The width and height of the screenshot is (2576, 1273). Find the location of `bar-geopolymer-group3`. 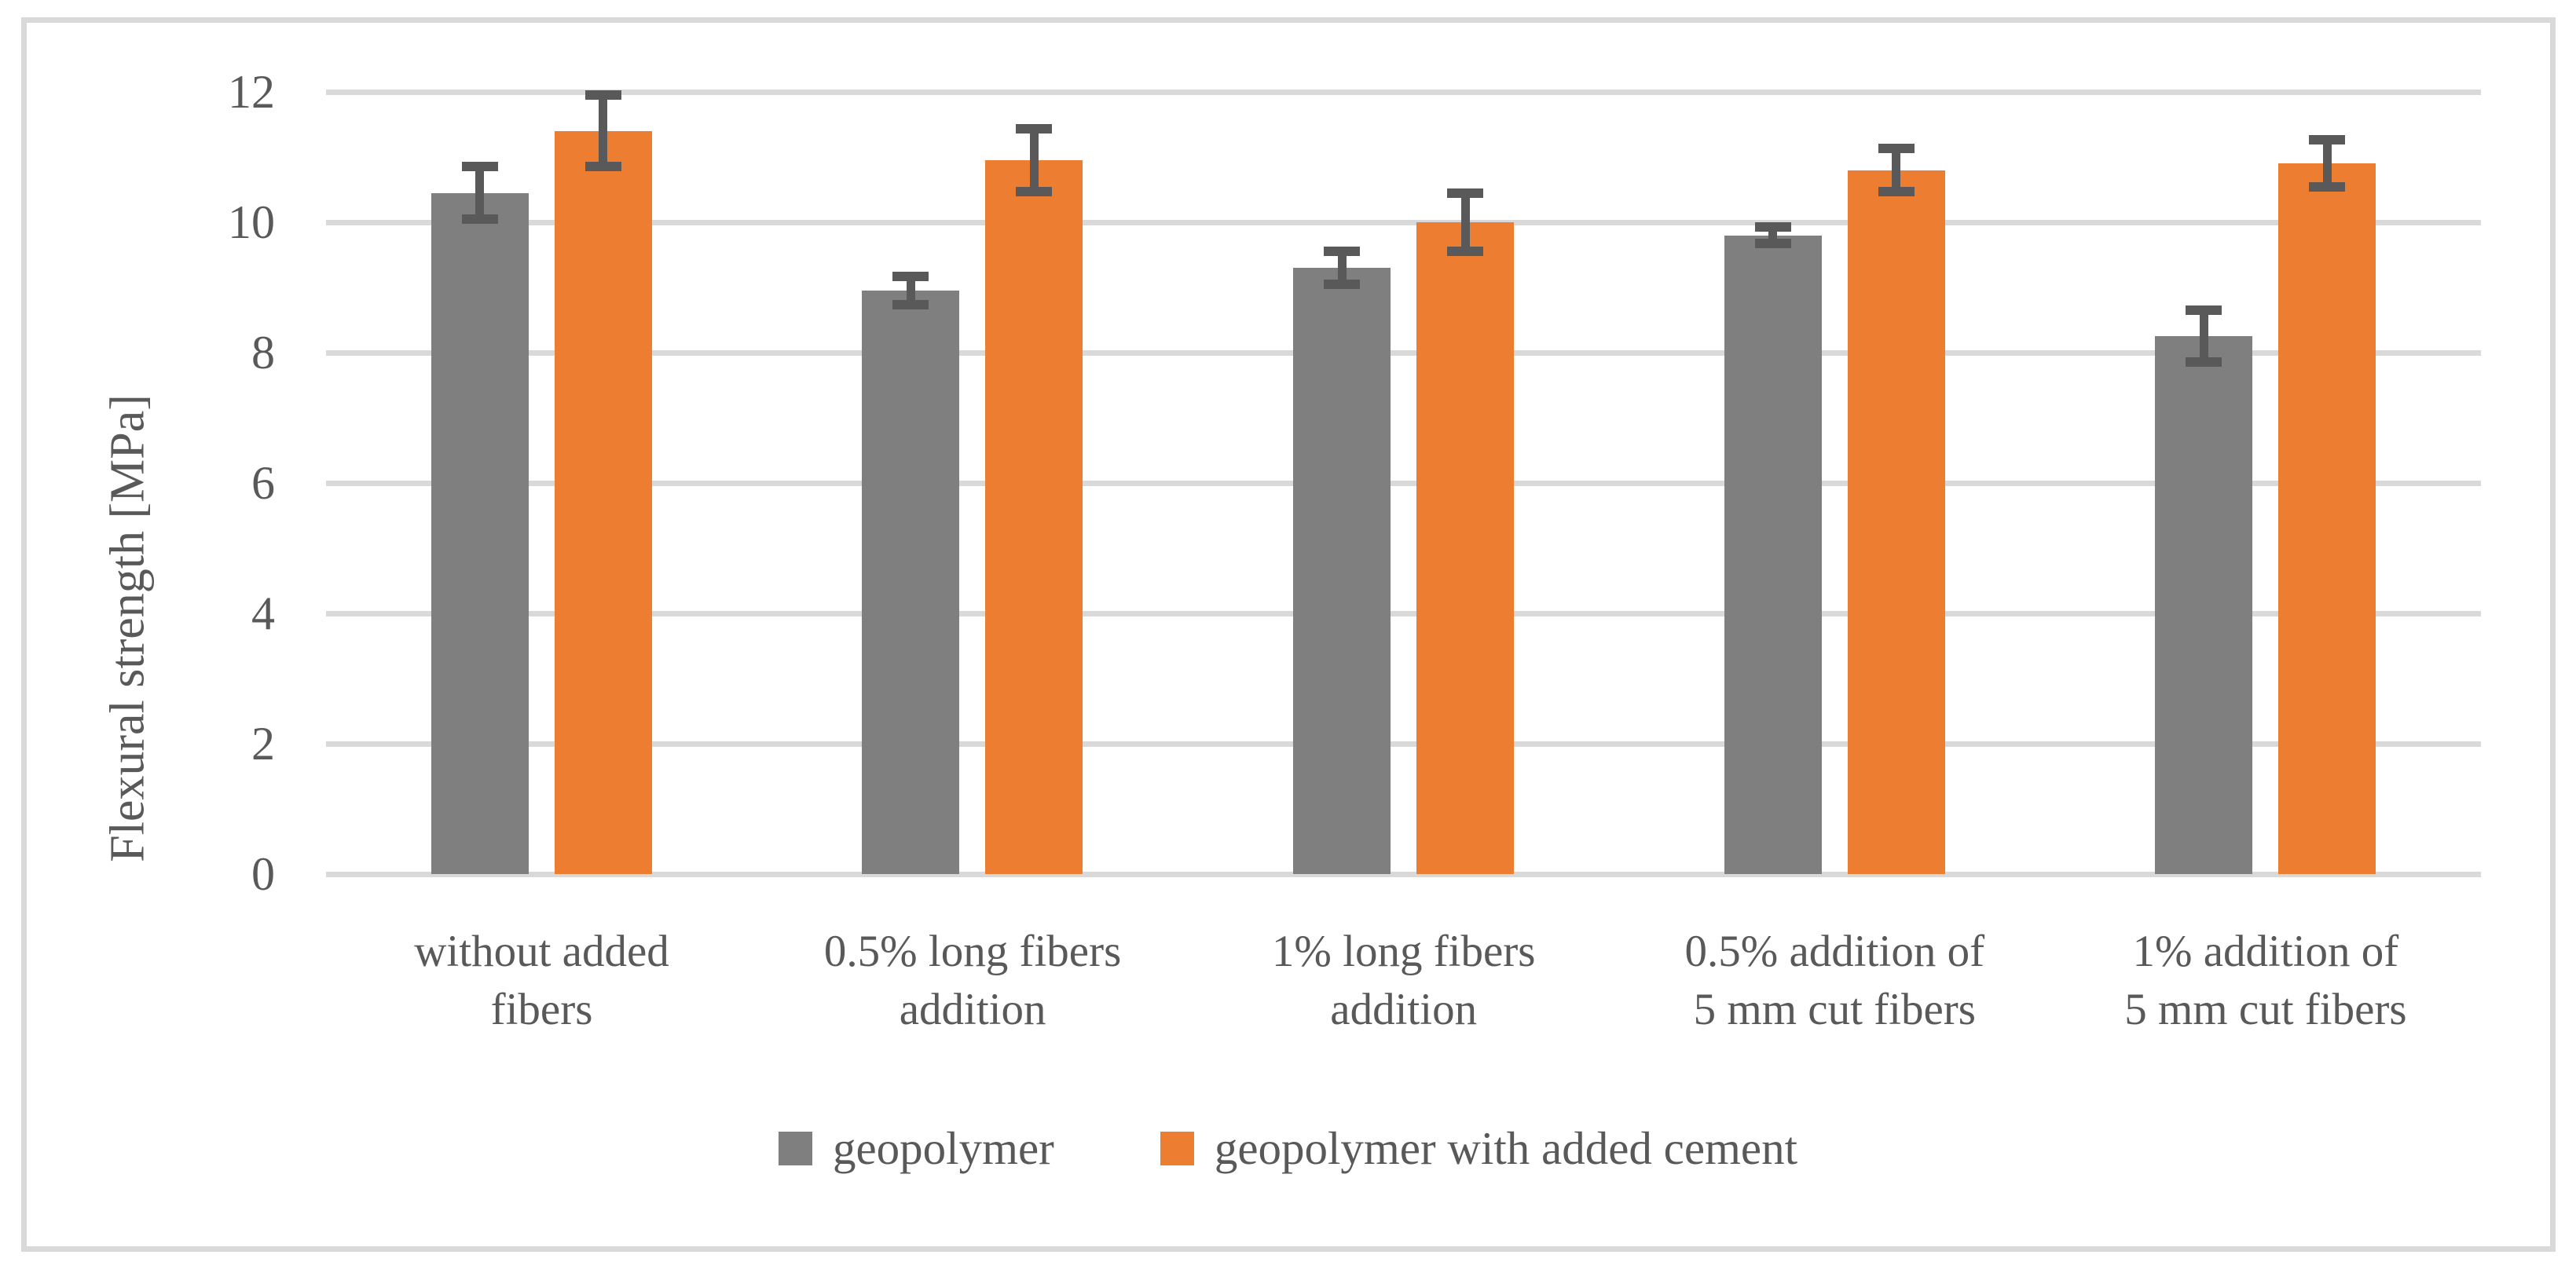

bar-geopolymer-group3 is located at coordinates (1342, 571).